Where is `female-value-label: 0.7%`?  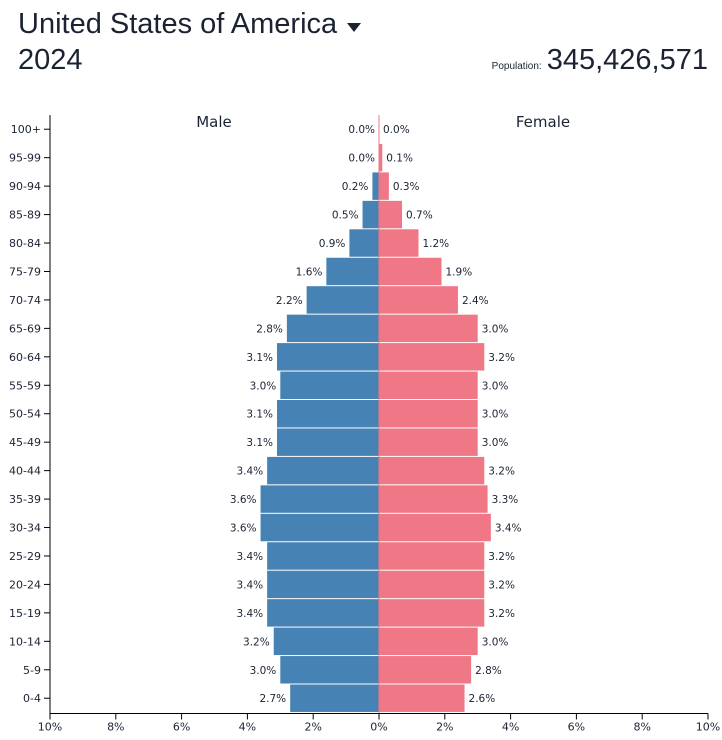
female-value-label: 0.7% is located at coordinates (419, 216).